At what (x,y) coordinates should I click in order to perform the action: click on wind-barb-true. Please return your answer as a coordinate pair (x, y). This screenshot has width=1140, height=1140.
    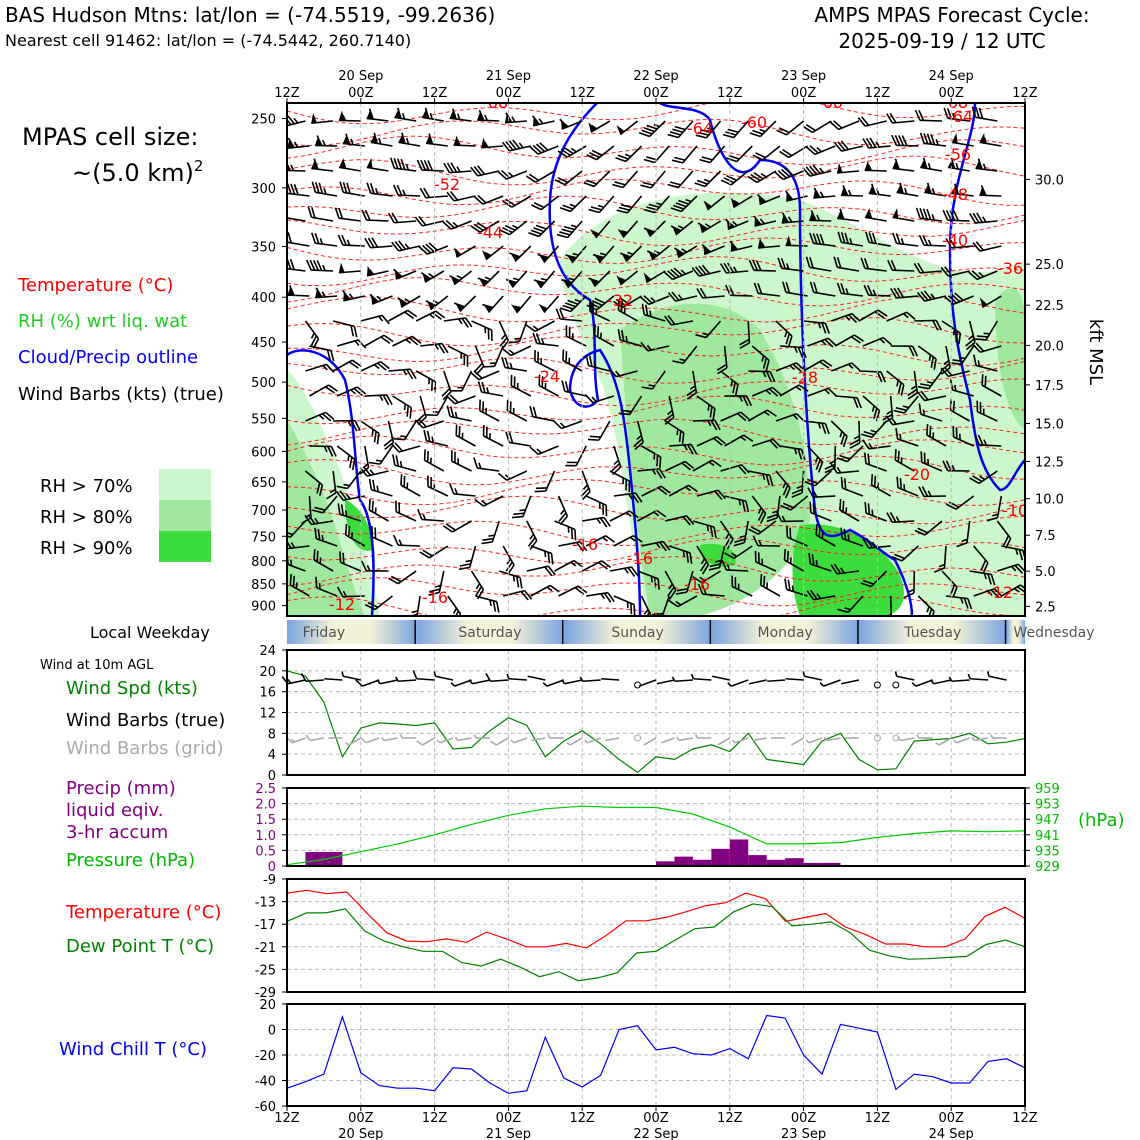
    Looking at the image, I should click on (443, 676).